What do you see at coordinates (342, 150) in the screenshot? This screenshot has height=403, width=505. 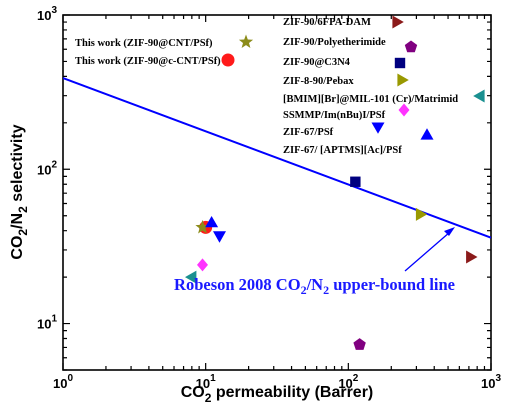 I see `legend-label: ZIF-67/ [APTMS][Ac]/PSf` at bounding box center [342, 150].